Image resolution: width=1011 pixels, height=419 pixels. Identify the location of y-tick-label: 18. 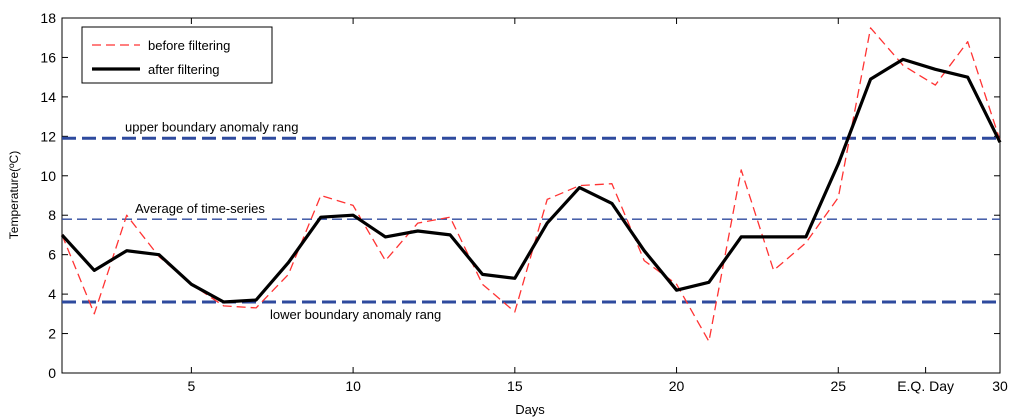
(48, 18).